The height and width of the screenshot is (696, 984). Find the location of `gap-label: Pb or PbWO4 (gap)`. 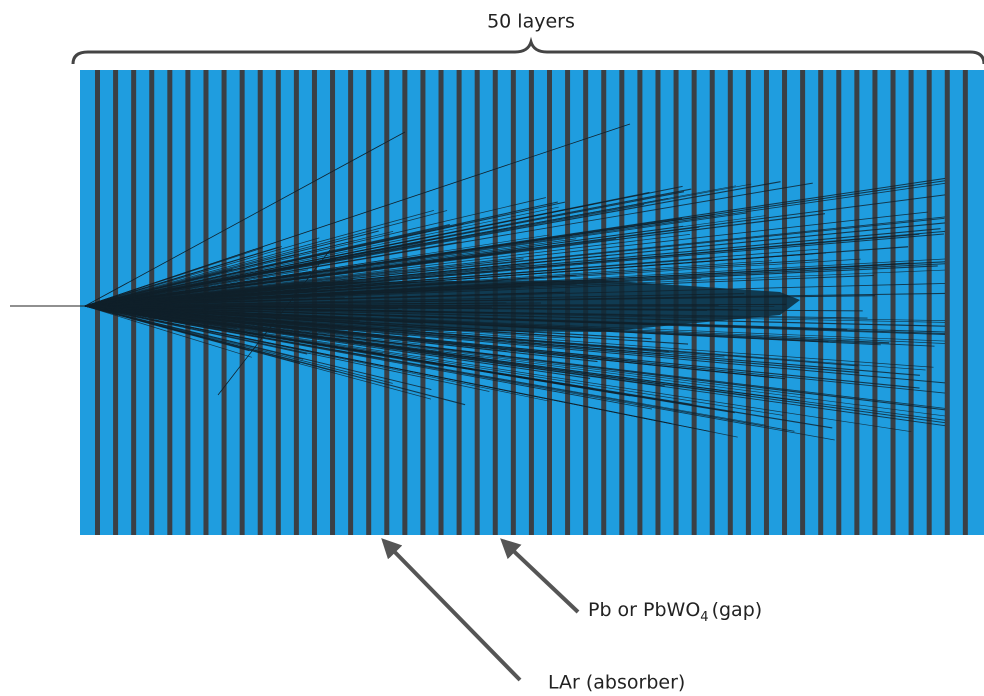

gap-label: Pb or PbWO4 (gap) is located at coordinates (675, 612).